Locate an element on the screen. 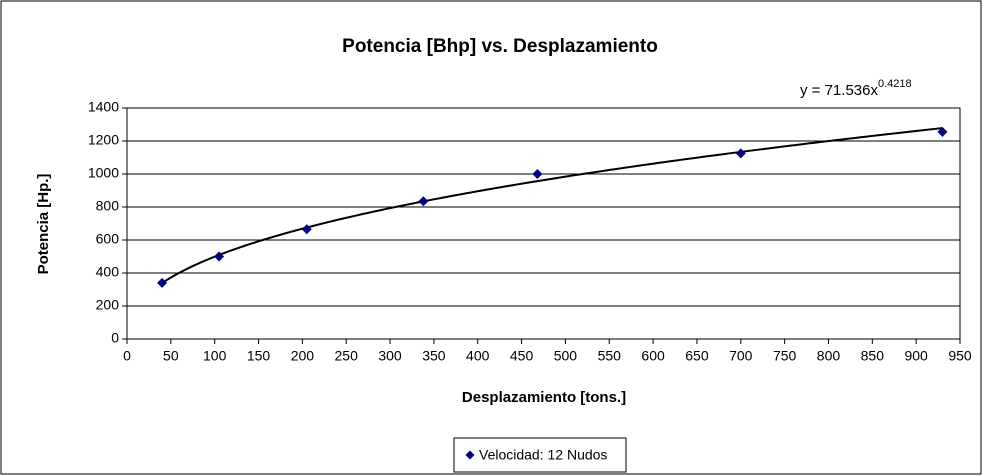 Image resolution: width=983 pixels, height=476 pixels. y-tick-label: 0 is located at coordinates (115, 338).